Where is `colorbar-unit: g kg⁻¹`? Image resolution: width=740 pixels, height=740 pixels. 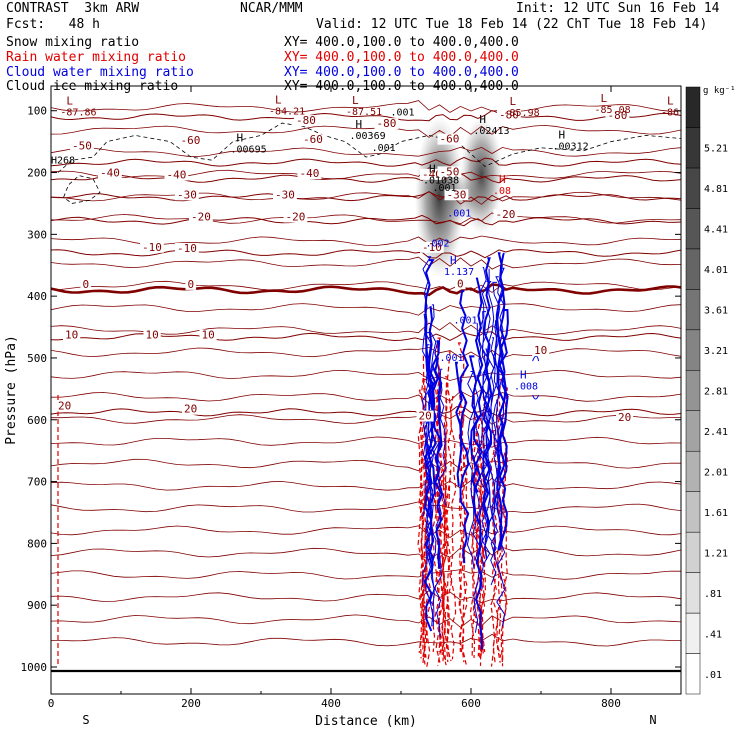
colorbar-unit: g kg⁻¹ is located at coordinates (719, 91).